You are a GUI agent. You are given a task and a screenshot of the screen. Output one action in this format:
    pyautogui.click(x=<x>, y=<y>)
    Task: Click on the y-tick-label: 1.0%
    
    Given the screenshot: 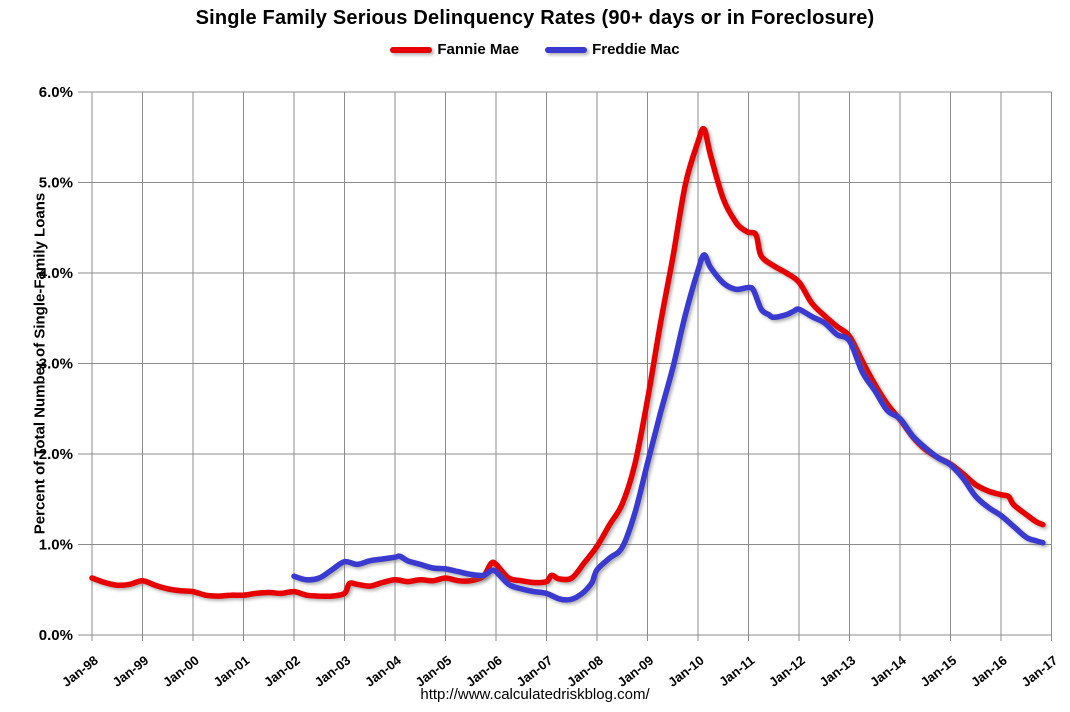 What is the action you would take?
    pyautogui.click(x=56, y=545)
    